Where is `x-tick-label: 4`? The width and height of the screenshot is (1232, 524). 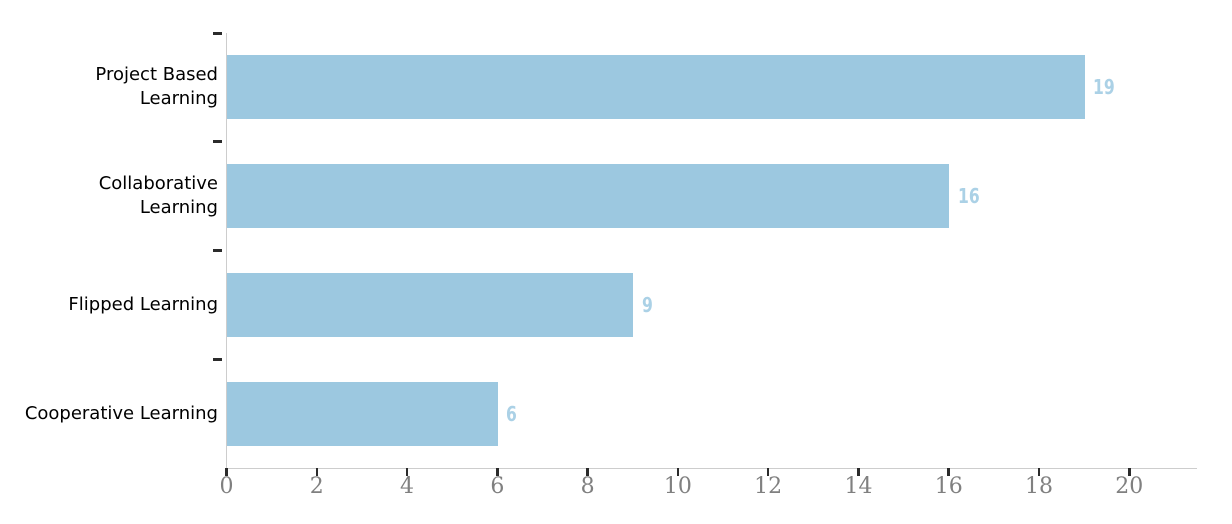
x-tick-label: 4 is located at coordinates (407, 486).